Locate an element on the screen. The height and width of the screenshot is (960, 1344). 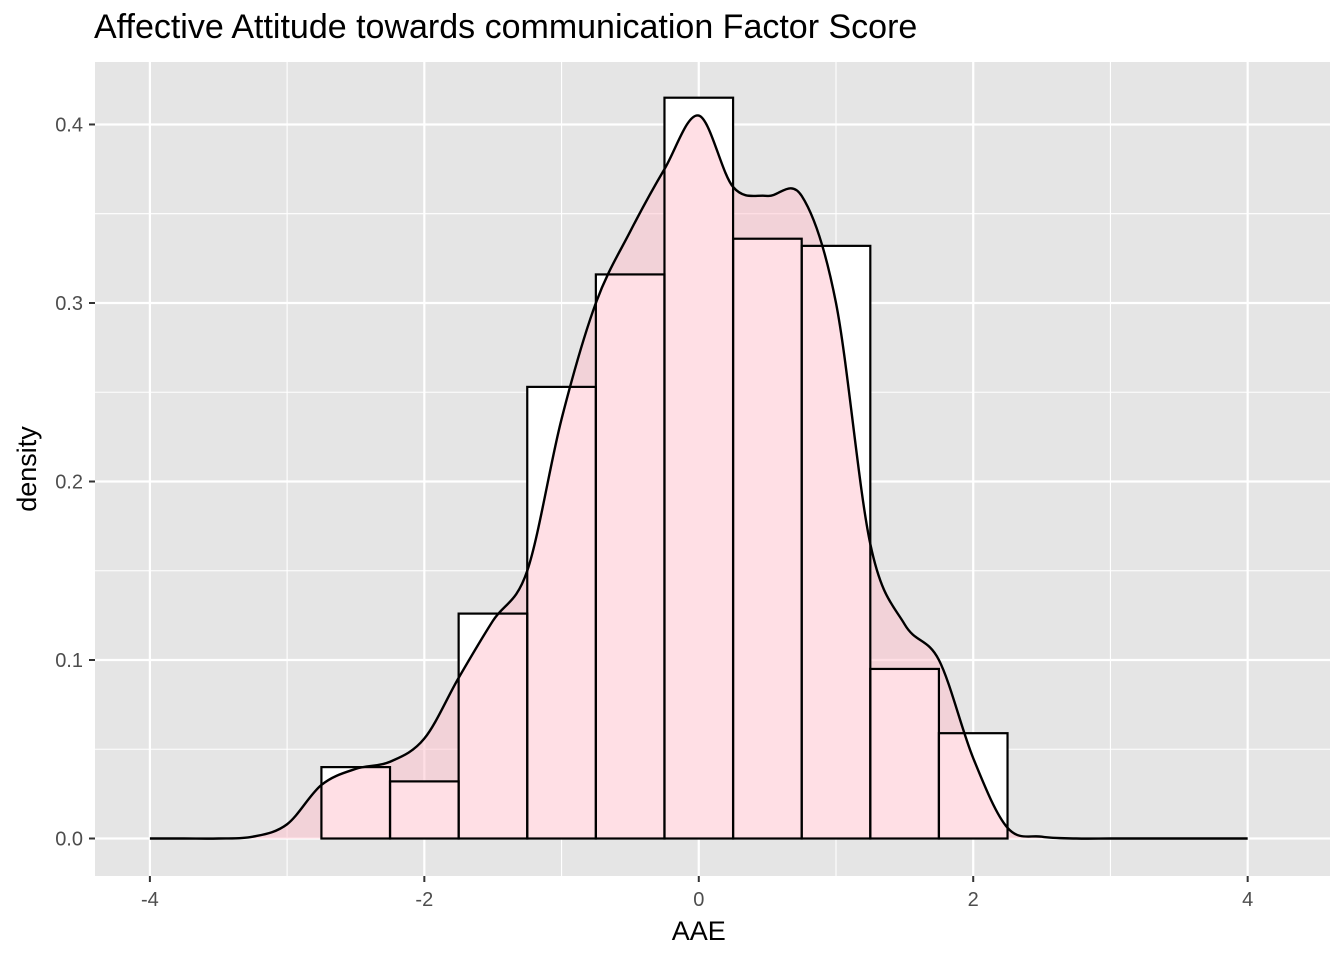
y-axis-label: density is located at coordinates (27, 469).